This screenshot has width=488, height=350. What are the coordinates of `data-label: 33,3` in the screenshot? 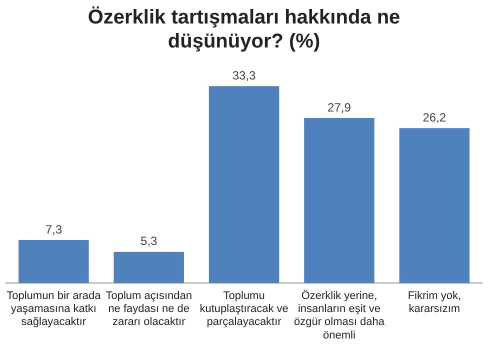 It's located at (244, 75).